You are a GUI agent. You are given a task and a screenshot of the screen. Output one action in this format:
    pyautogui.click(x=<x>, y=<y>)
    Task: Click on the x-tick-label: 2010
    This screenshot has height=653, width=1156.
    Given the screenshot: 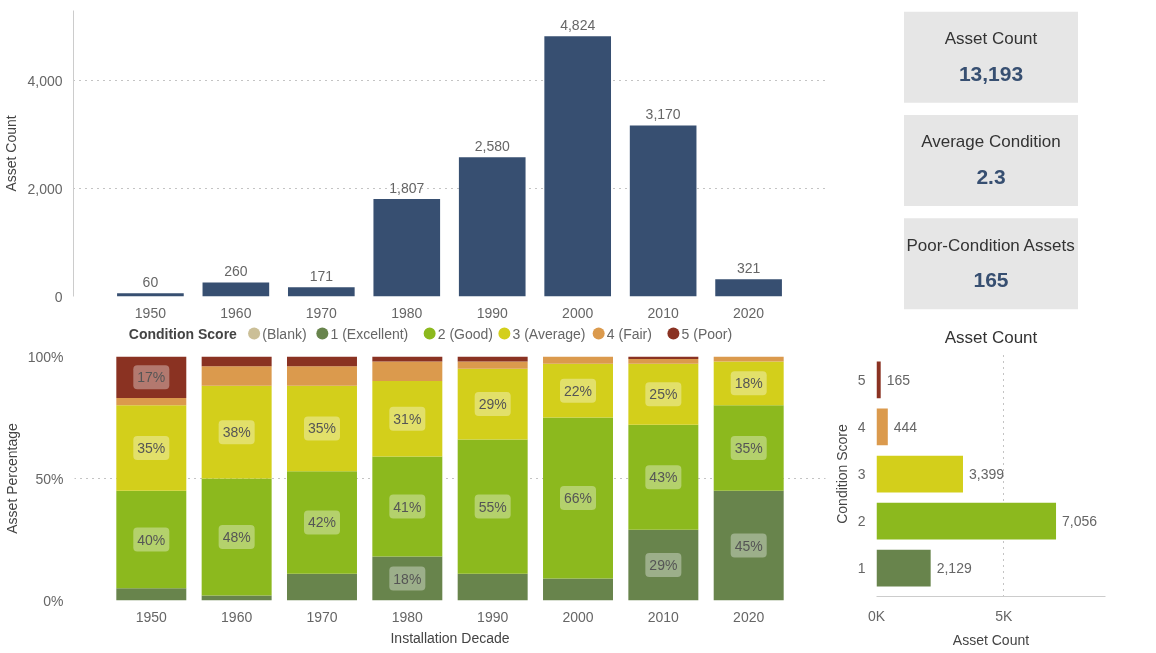 What is the action you would take?
    pyautogui.click(x=663, y=312)
    